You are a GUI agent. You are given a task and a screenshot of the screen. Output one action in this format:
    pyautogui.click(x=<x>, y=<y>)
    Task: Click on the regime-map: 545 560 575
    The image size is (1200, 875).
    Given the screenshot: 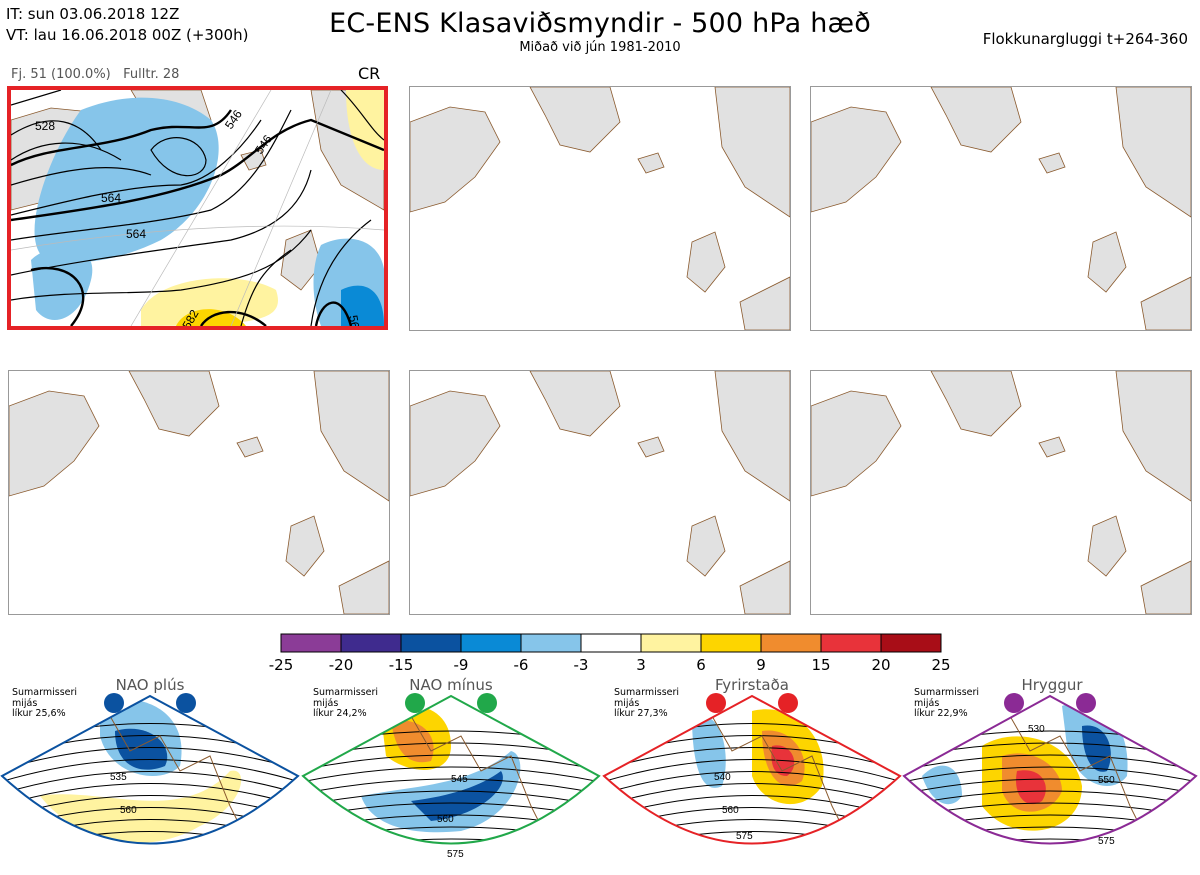 What is the action you would take?
    pyautogui.click(x=451, y=776)
    